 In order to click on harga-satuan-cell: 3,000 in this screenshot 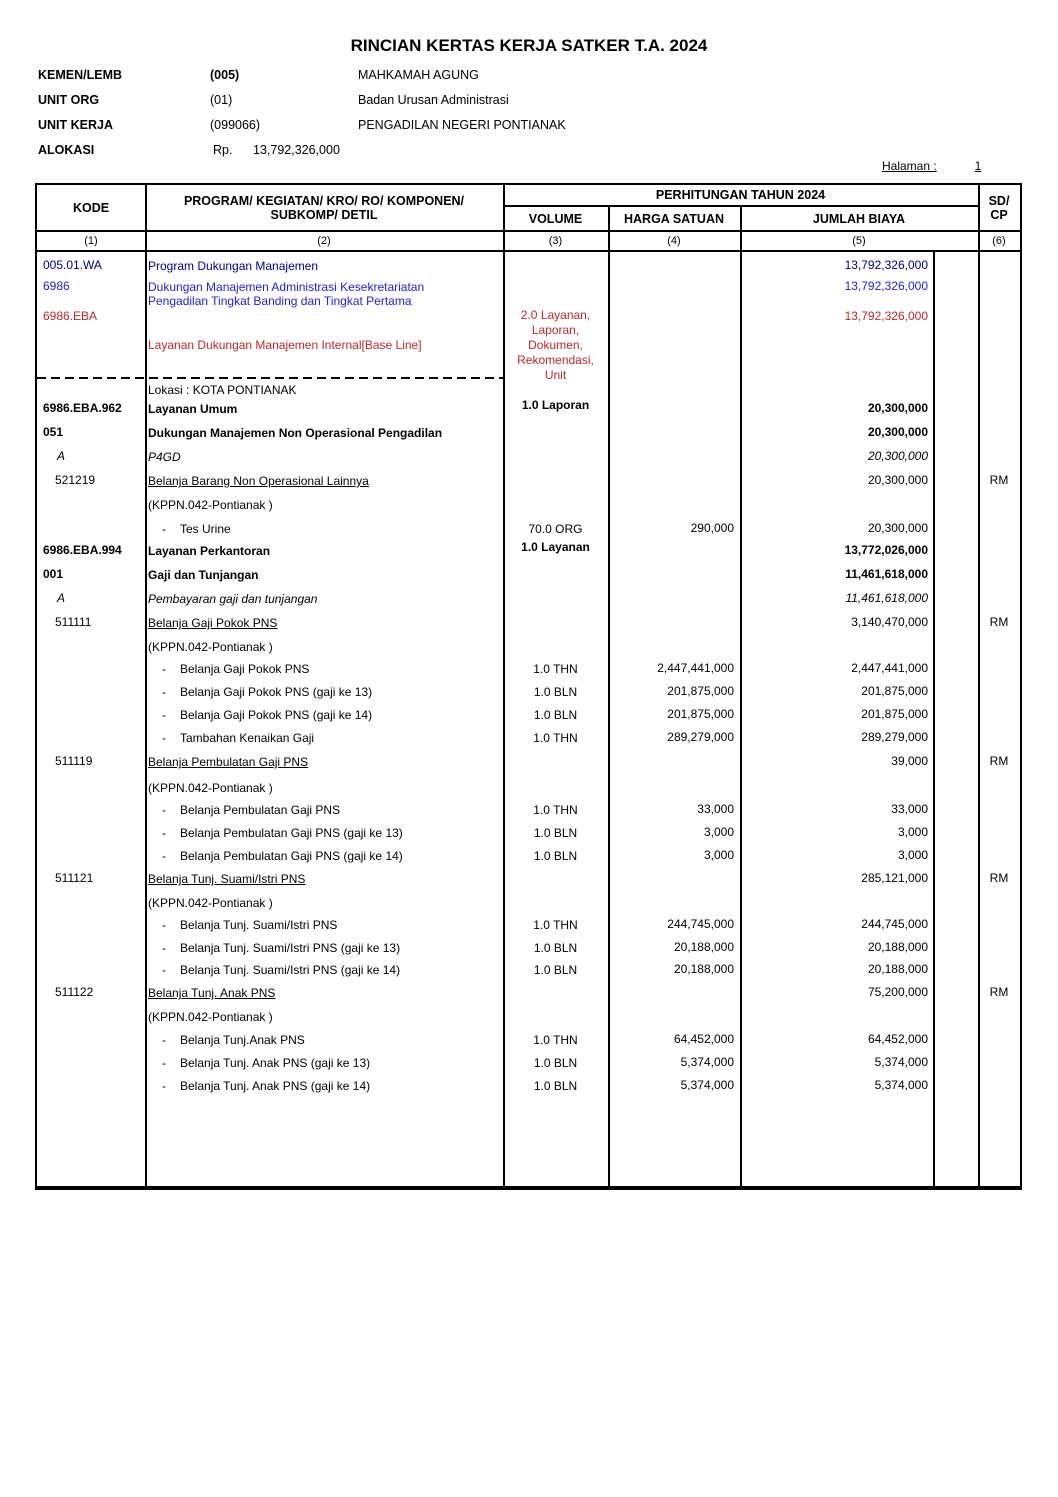, I will do `click(718, 832)`.